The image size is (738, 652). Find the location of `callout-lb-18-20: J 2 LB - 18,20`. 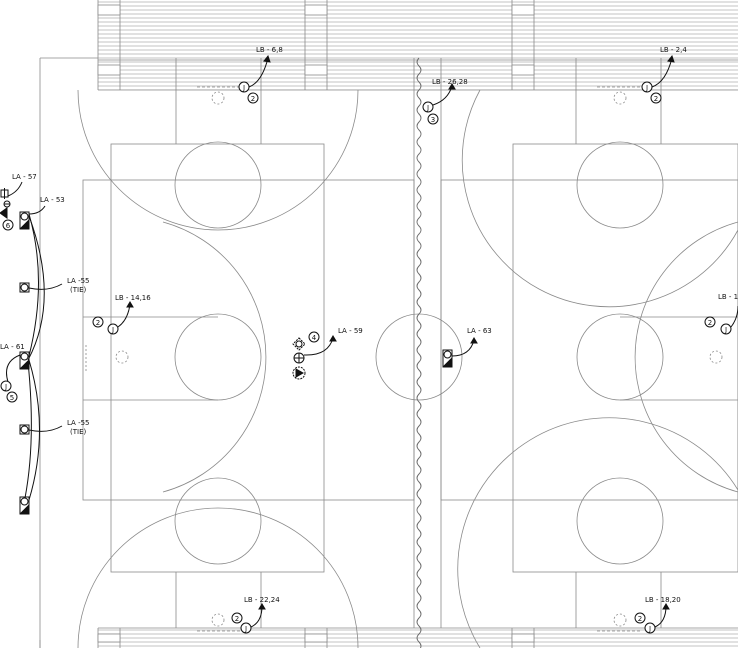

callout-lb-18-20: J 2 LB - 18,20 is located at coordinates (657, 615).